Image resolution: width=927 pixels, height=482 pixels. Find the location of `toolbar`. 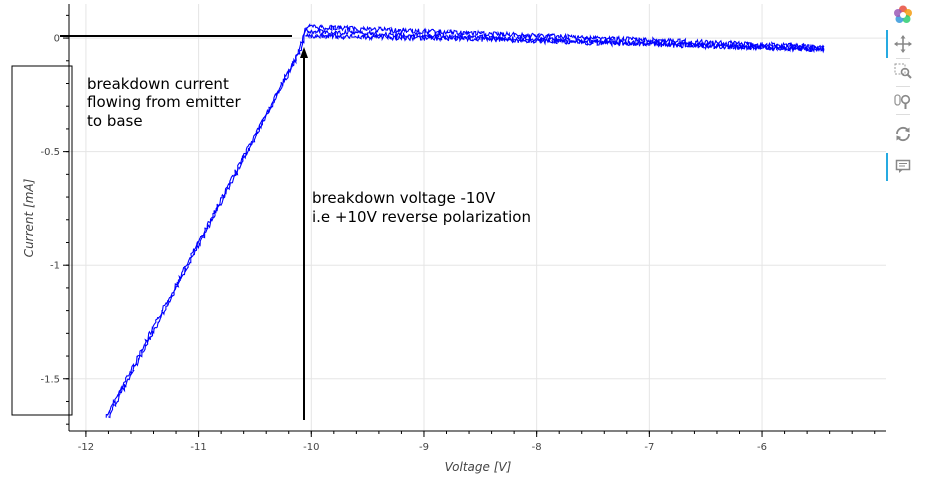

toolbar is located at coordinates (901, 99).